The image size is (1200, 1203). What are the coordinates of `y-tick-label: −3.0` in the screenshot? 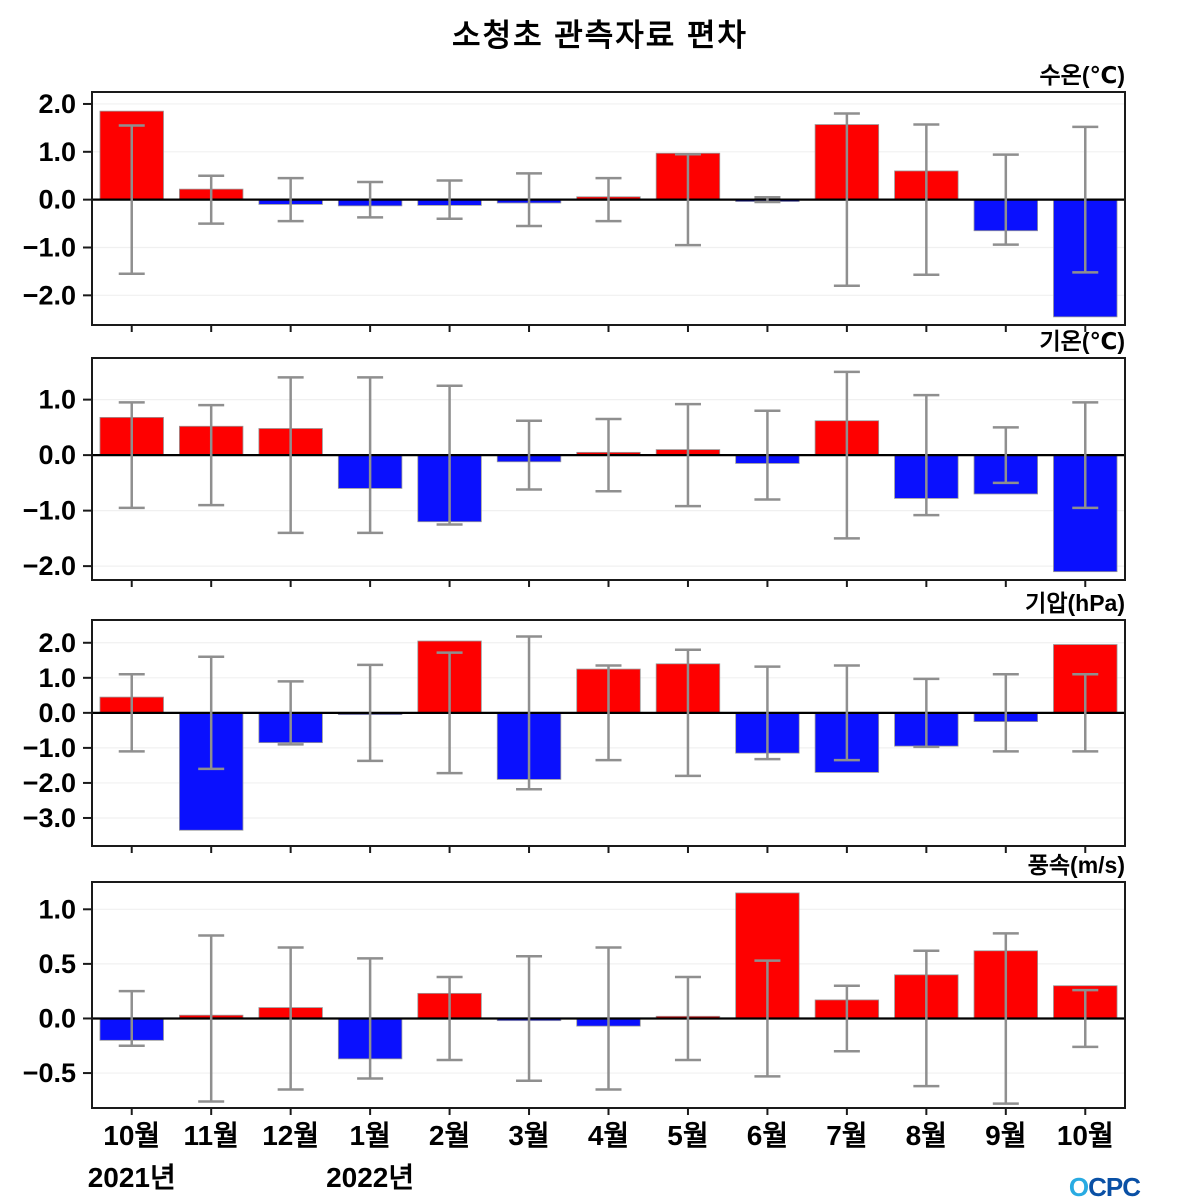 It's located at (49, 818).